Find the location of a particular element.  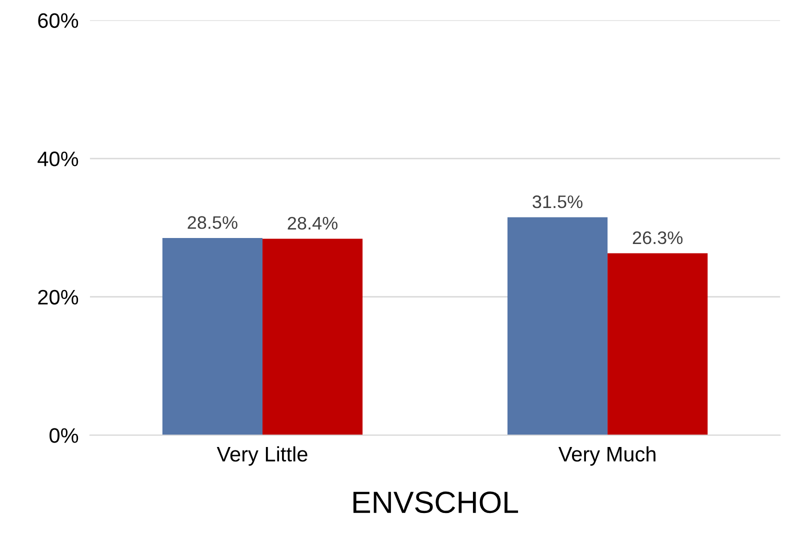

data-label: 26.3% is located at coordinates (657, 237).